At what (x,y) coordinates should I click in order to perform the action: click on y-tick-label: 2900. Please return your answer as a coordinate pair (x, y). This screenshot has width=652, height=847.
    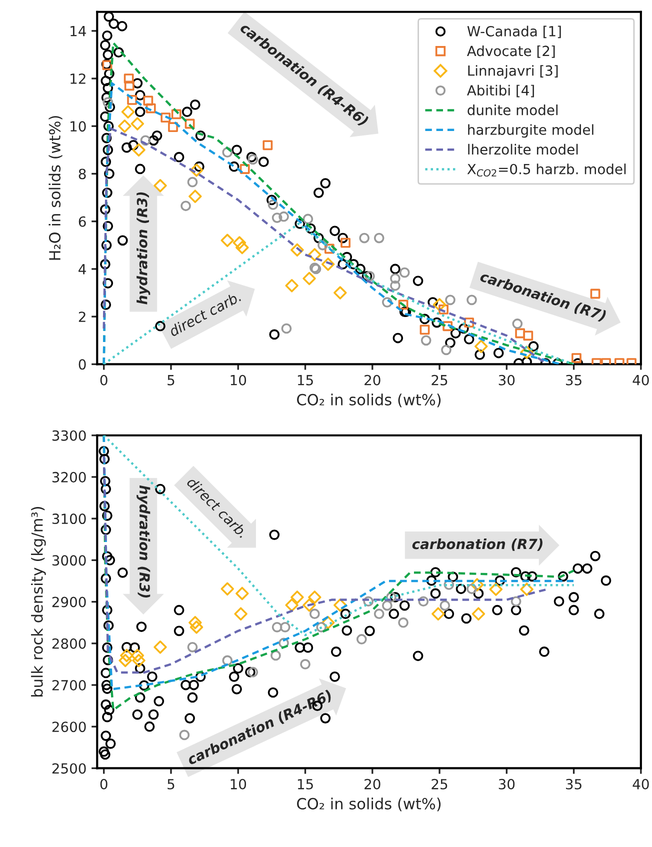
    Looking at the image, I should click on (69, 602).